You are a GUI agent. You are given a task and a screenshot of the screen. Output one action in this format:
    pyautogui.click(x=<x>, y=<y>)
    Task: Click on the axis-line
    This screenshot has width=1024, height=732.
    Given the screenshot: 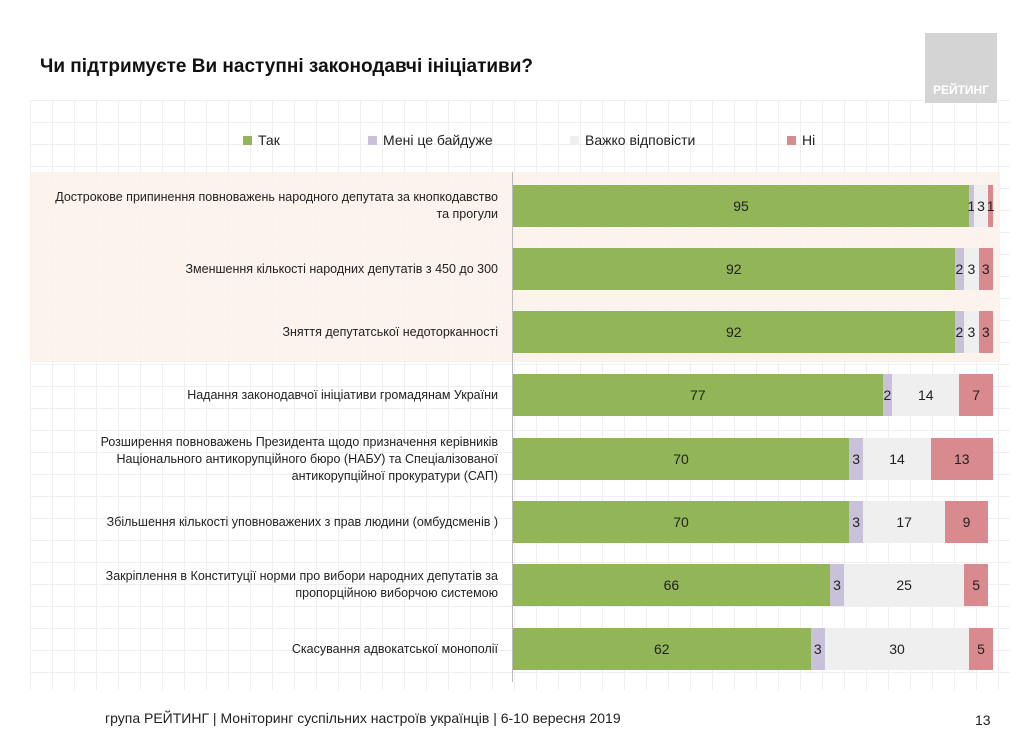 What is the action you would take?
    pyautogui.click(x=512, y=427)
    